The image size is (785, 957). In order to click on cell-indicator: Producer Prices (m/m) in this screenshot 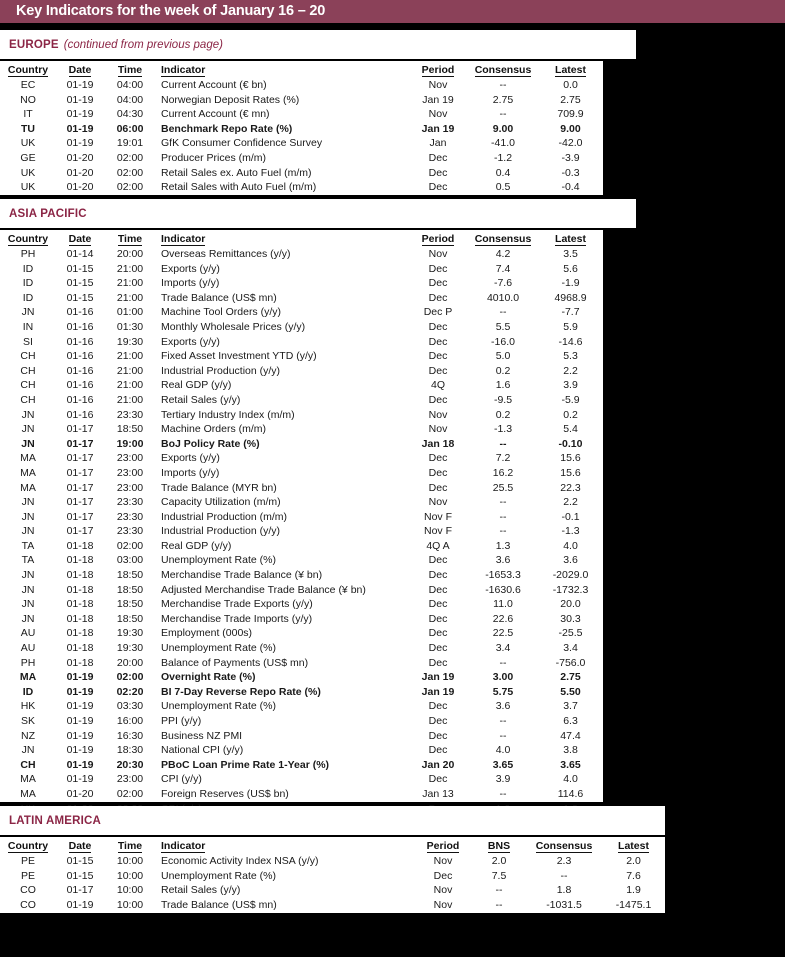, I will do `click(214, 157)`.